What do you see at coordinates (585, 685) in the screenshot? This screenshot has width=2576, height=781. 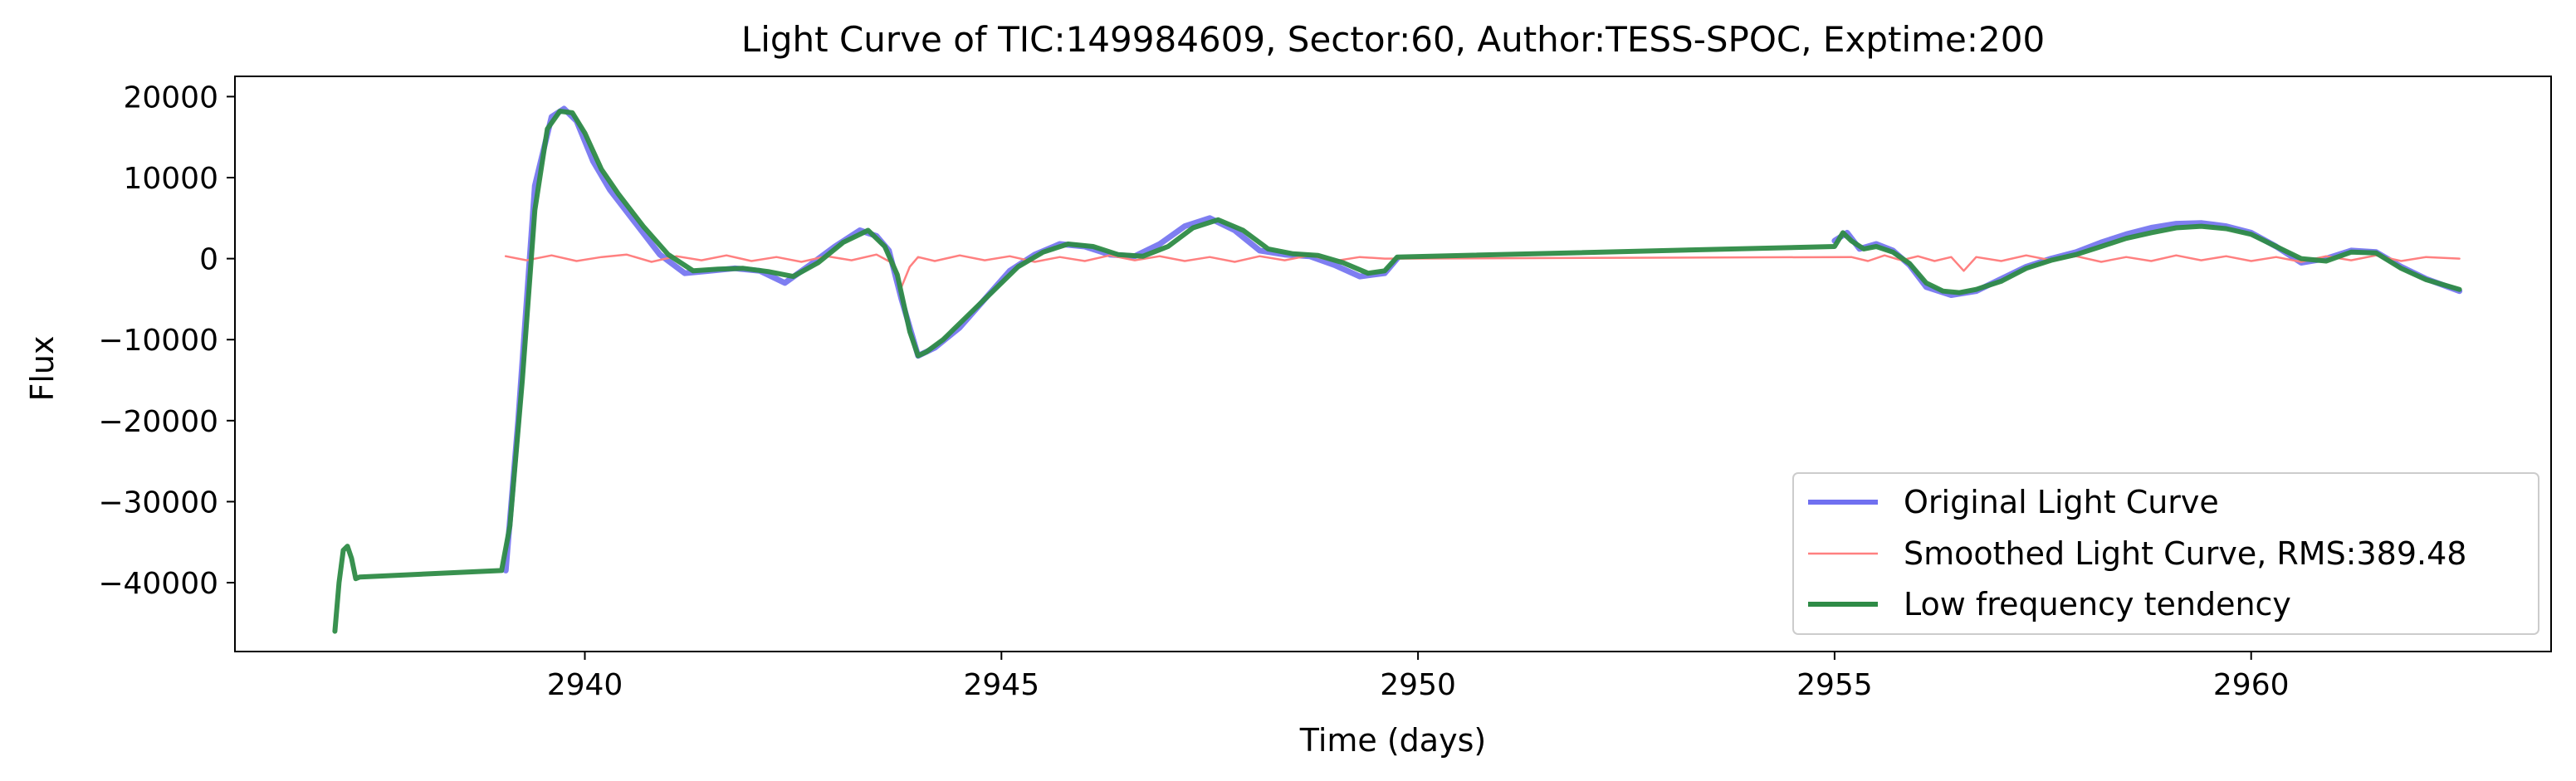 I see `x-tick-label: 2940` at bounding box center [585, 685].